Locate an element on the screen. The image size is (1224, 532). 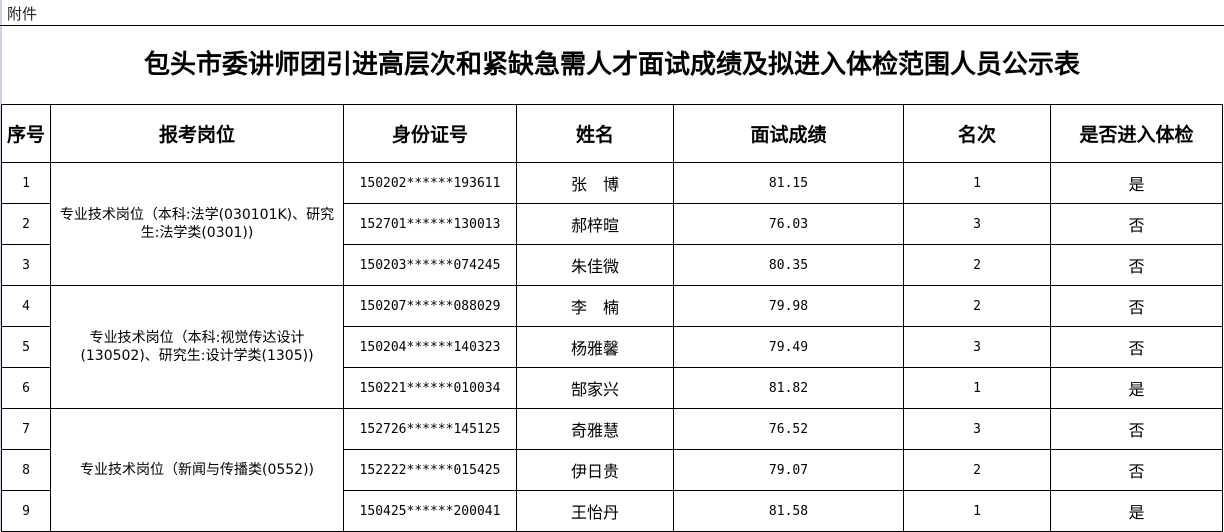
header-position: 报考岗位 is located at coordinates (197, 133).